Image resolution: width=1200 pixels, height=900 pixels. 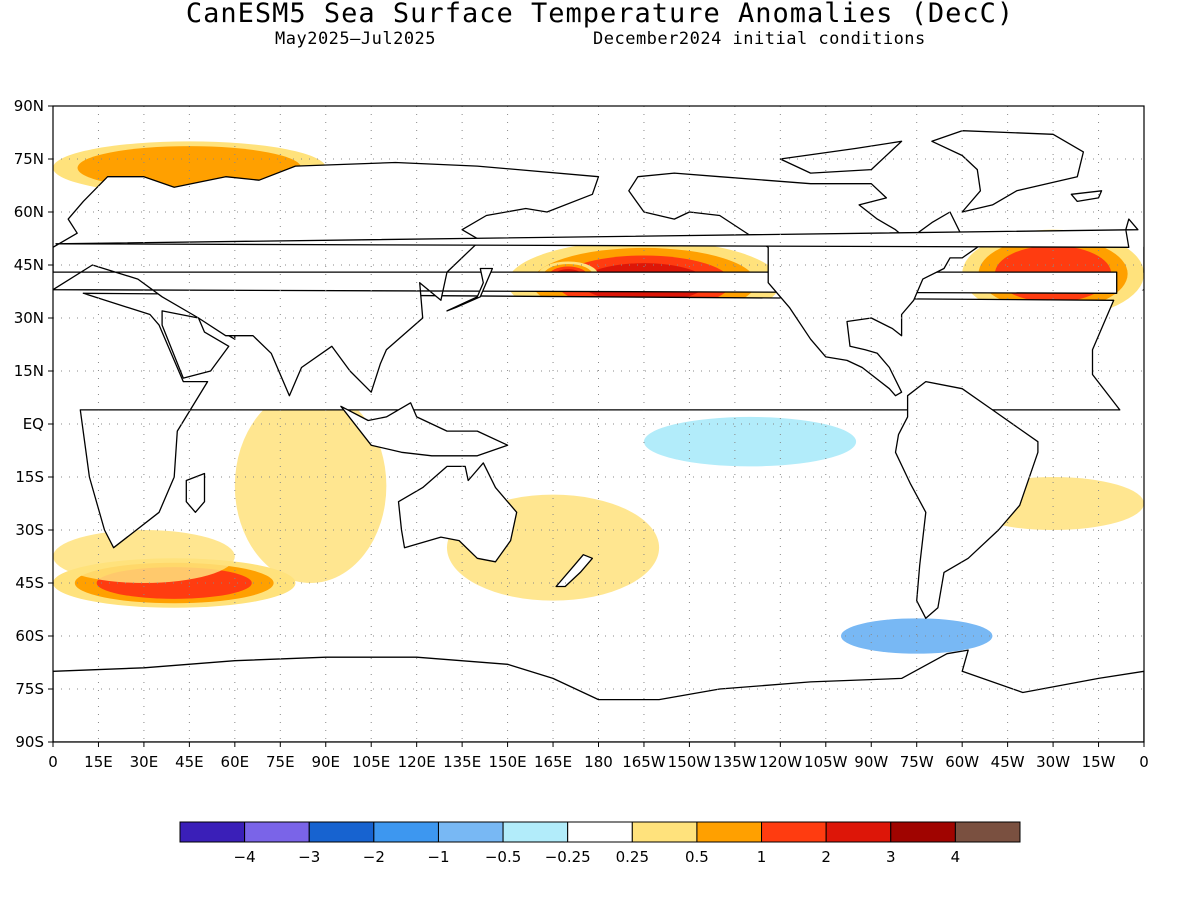 What do you see at coordinates (697, 857) in the screenshot?
I see `legend-label: 0.5` at bounding box center [697, 857].